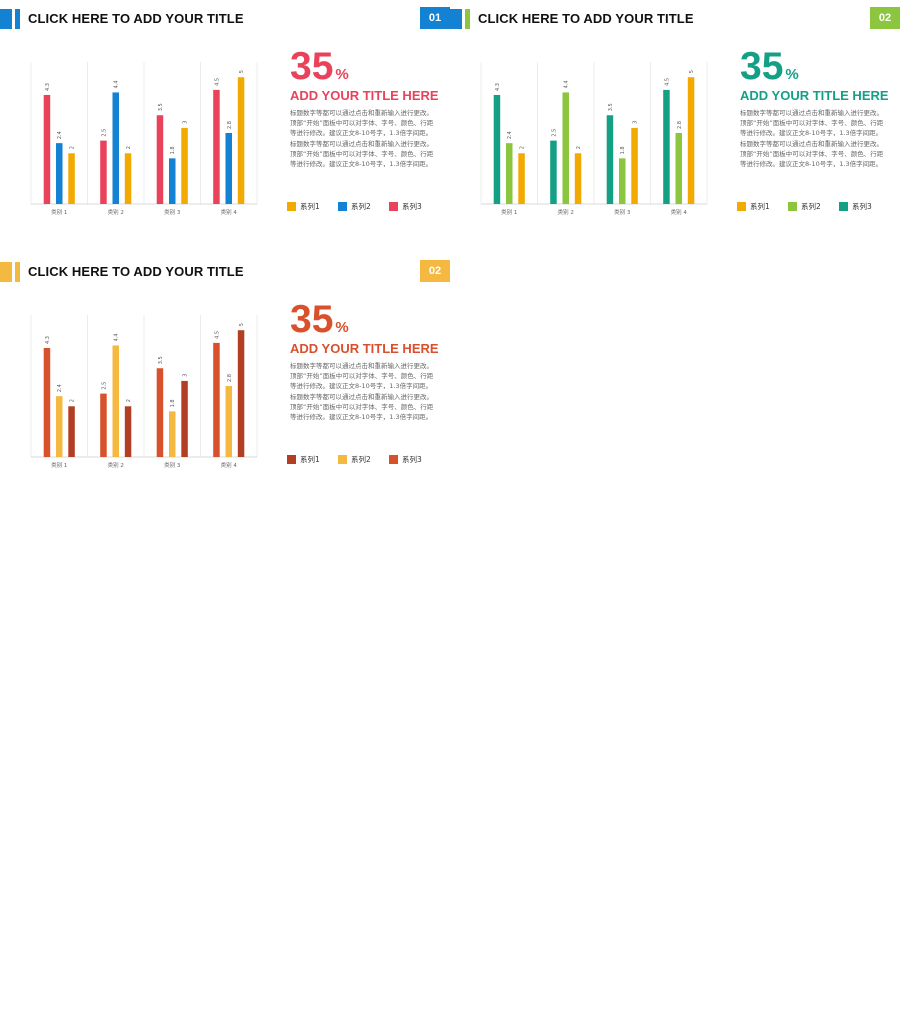 This screenshot has width=900, height=1012. What do you see at coordinates (217, 335) in the screenshot?
I see `data-label: 4.5` at bounding box center [217, 335].